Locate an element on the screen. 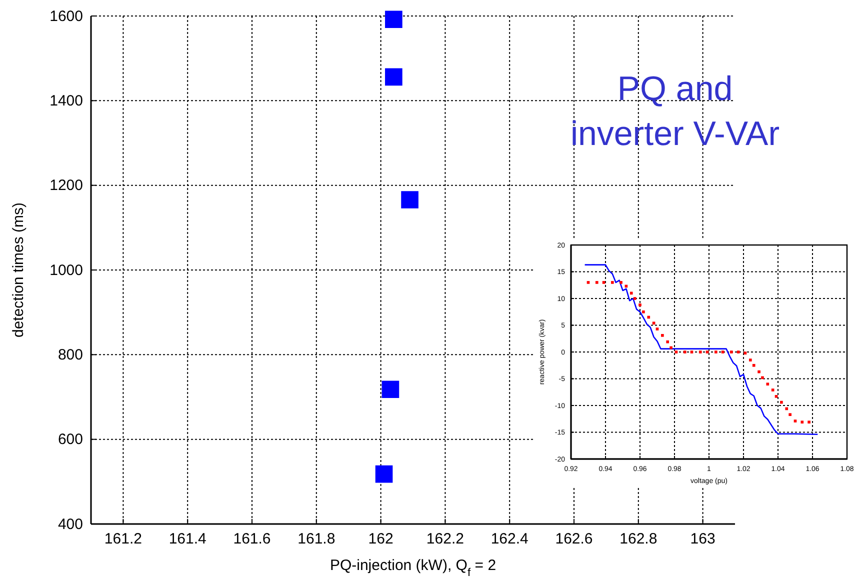  x-tick-label: 162.8 is located at coordinates (639, 539).